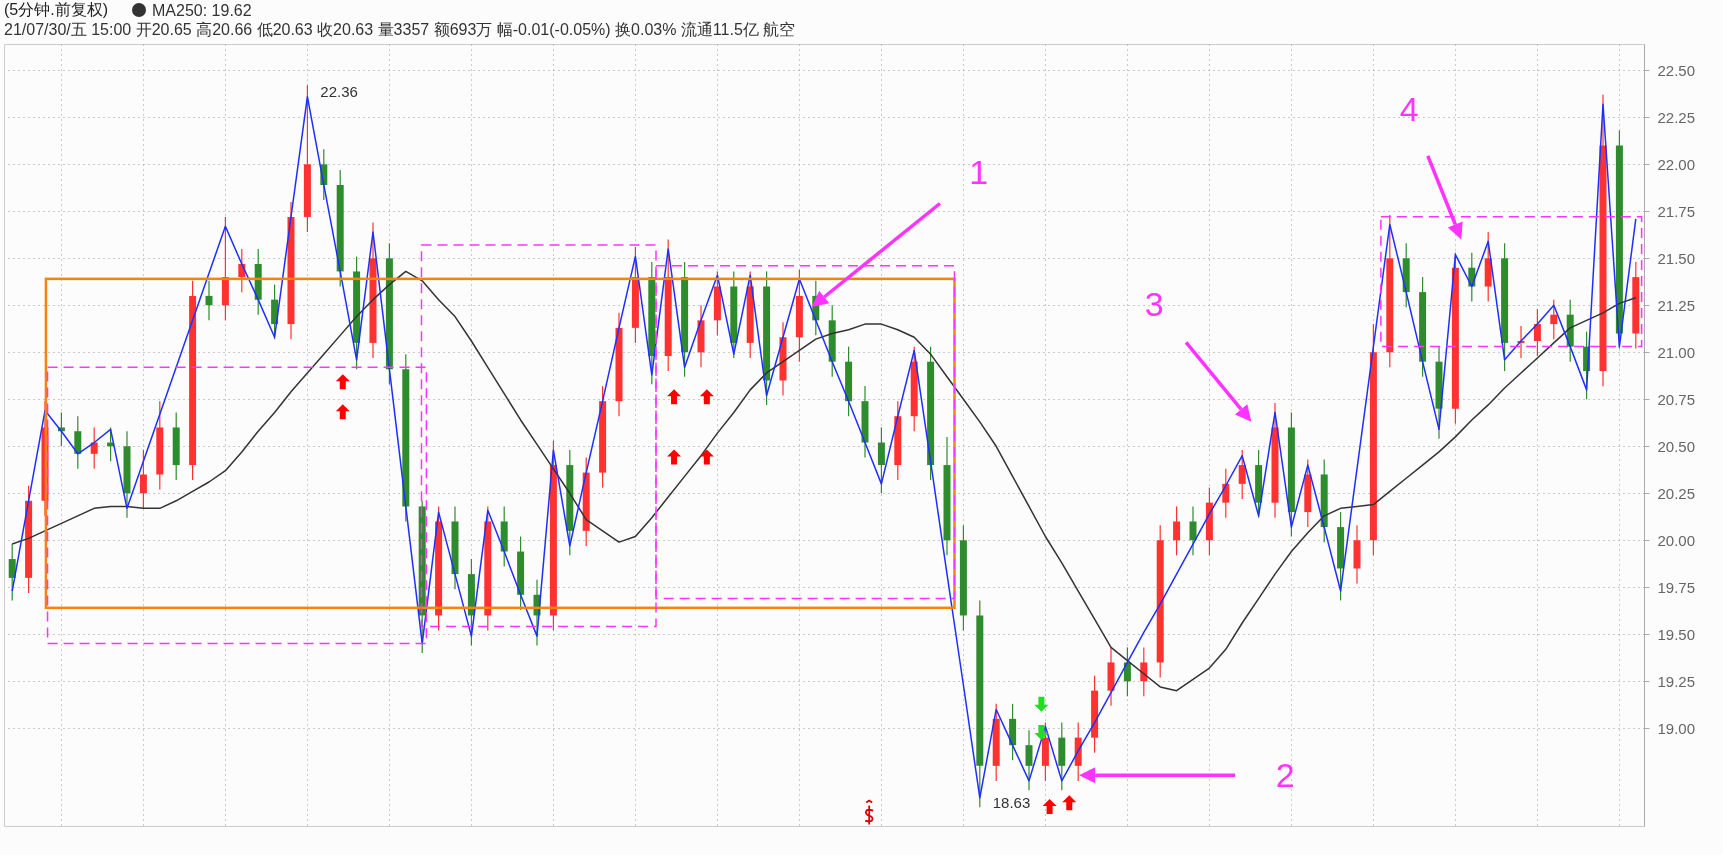  I want to click on annotation: 4, so click(1409, 109).